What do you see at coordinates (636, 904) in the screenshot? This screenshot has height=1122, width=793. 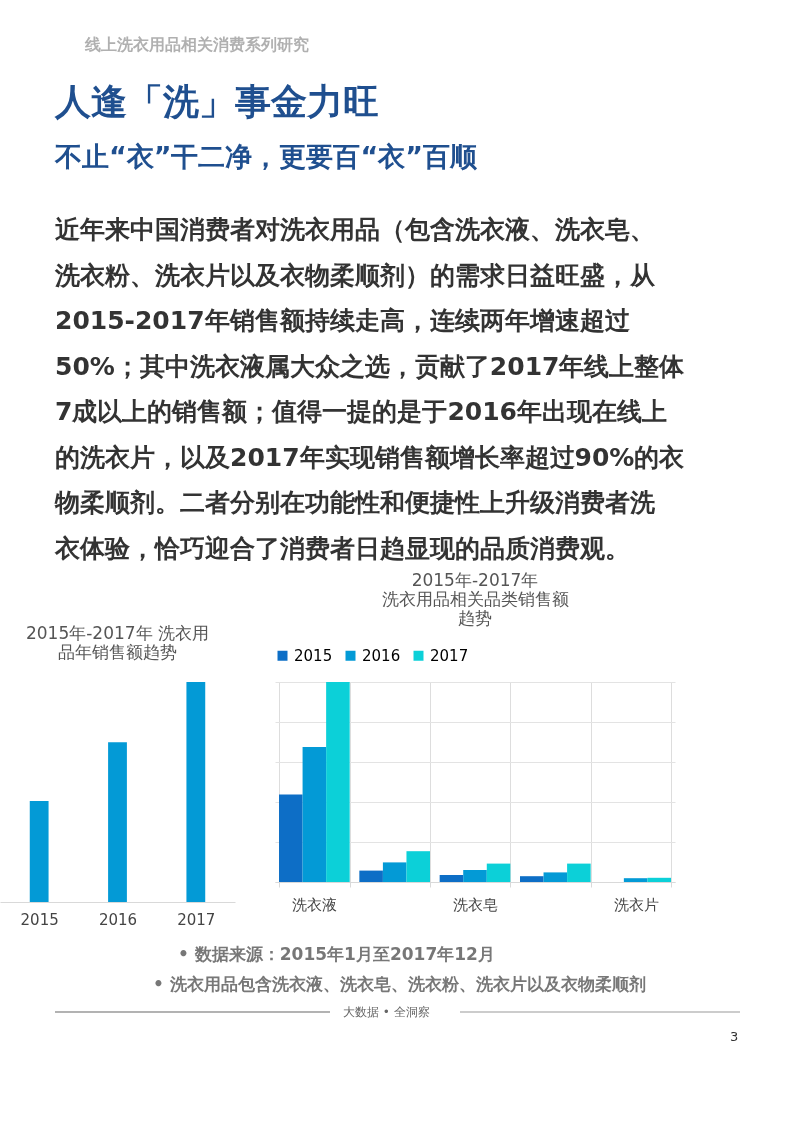 I see `x-tick-label: 洗衣片` at bounding box center [636, 904].